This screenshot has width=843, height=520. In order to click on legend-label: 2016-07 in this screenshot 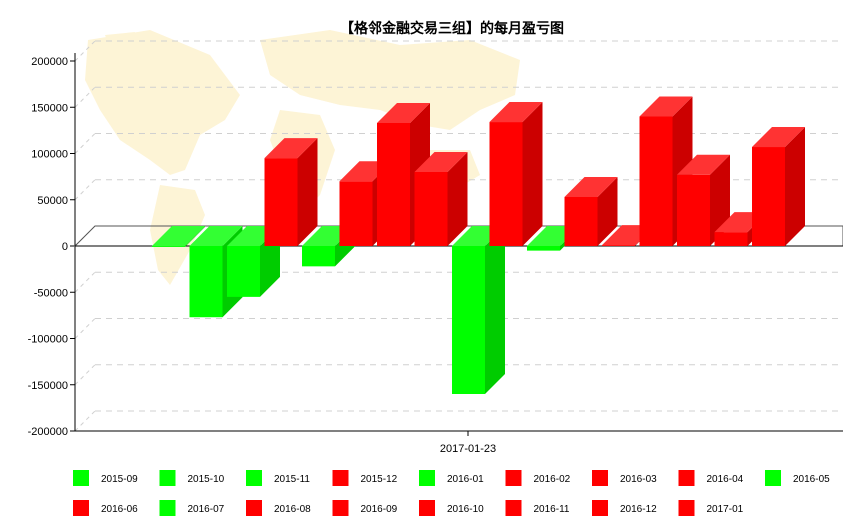, I will do `click(206, 509)`.